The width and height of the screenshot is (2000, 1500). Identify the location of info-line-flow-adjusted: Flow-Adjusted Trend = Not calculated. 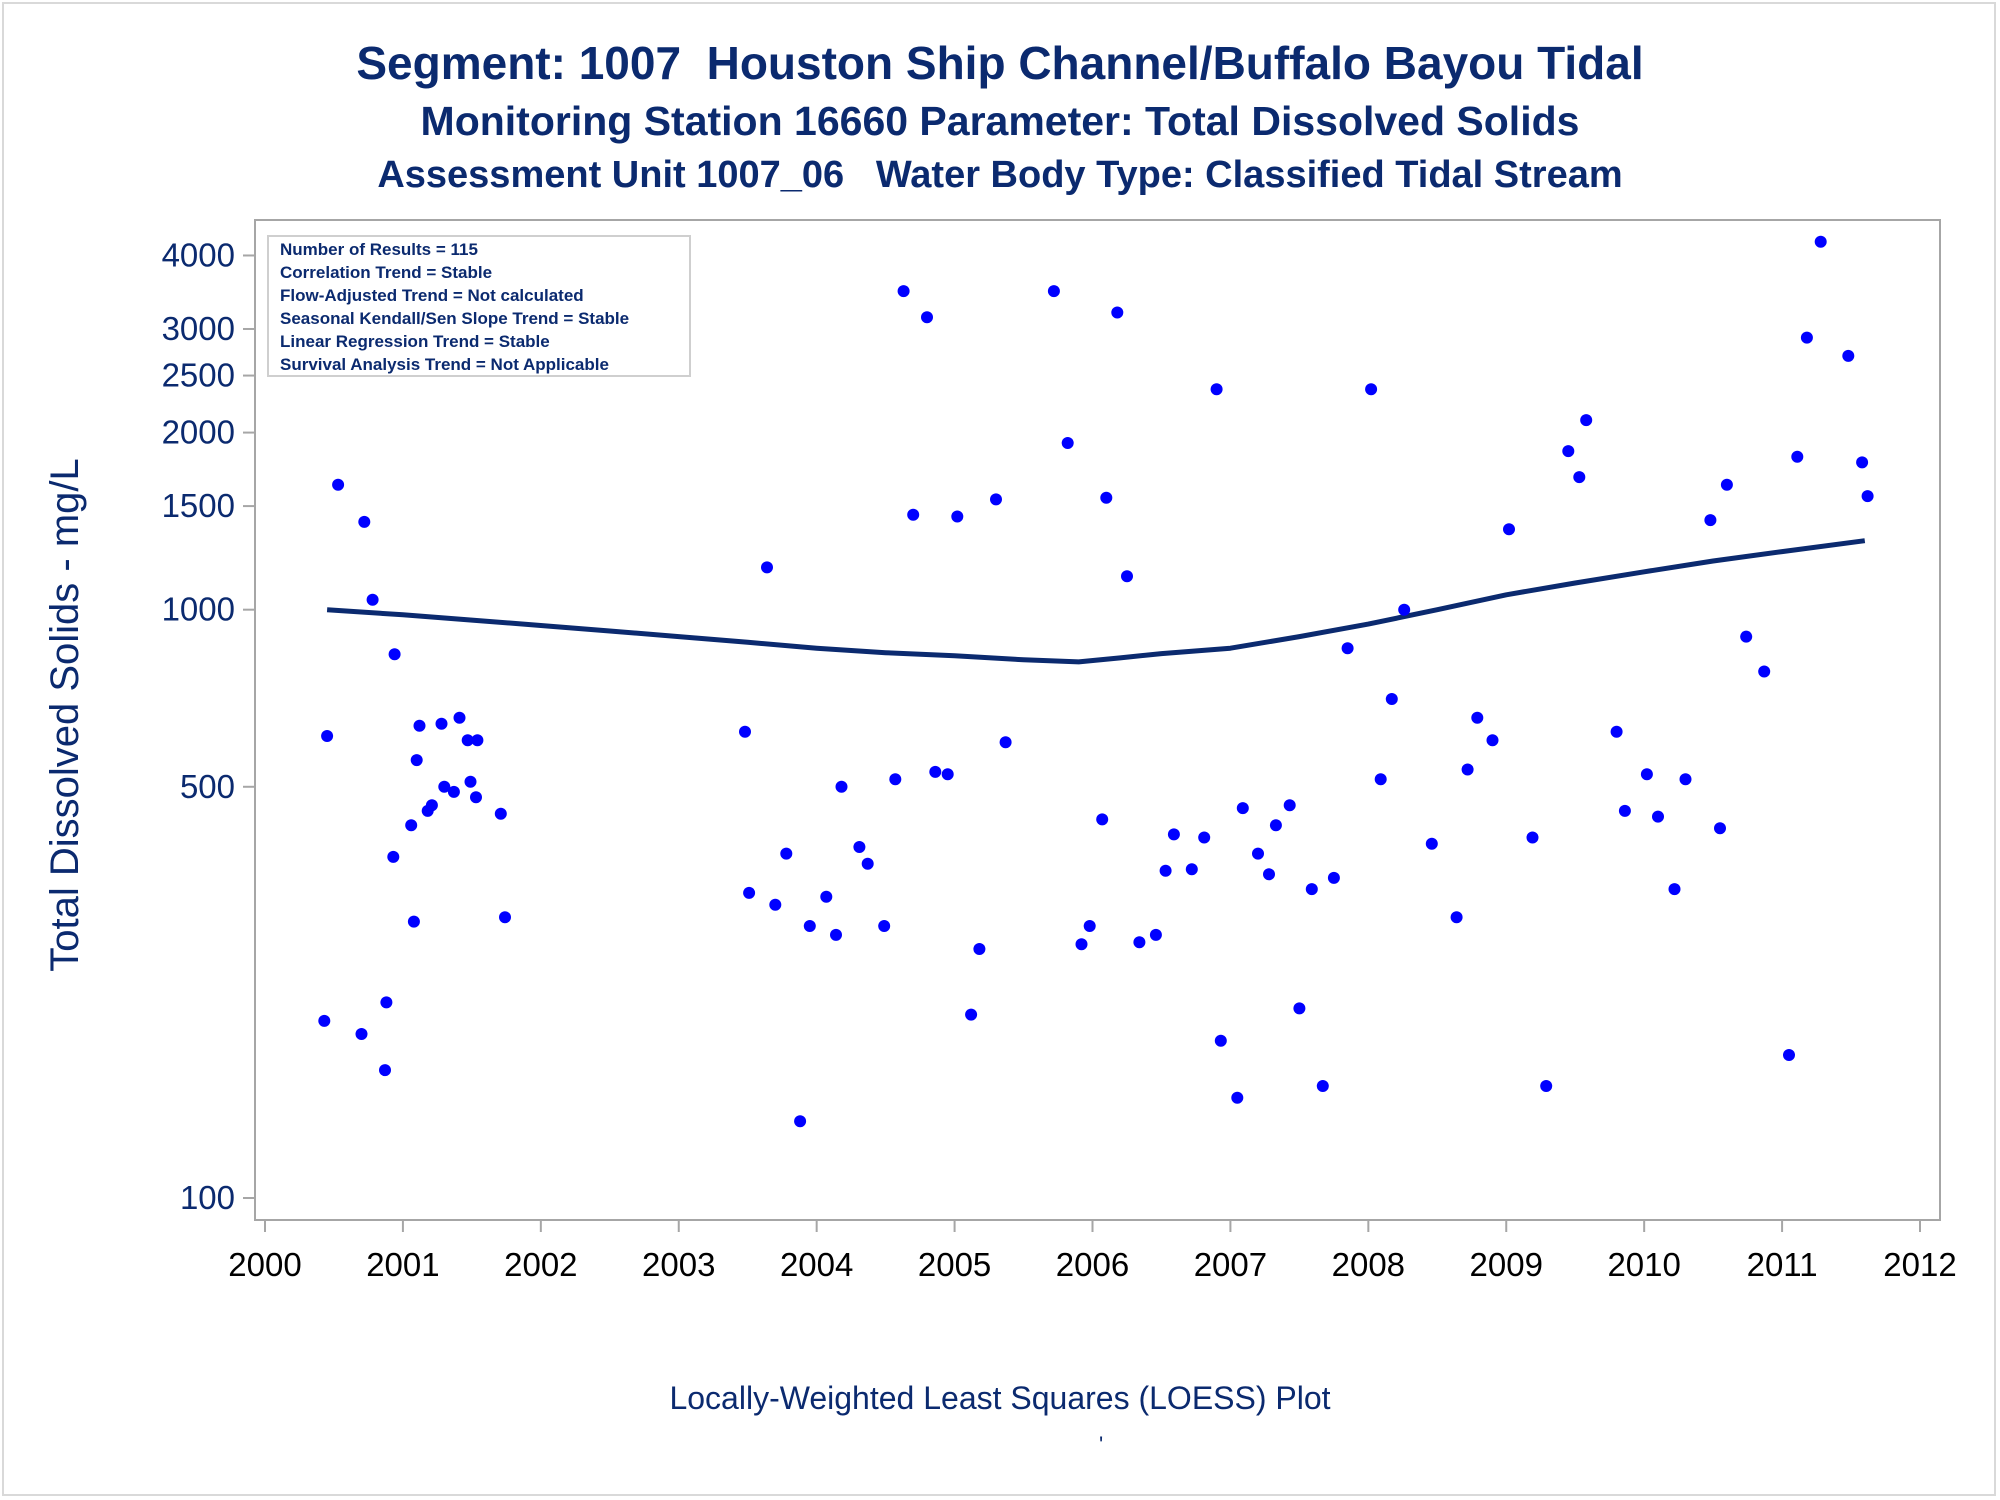
(432, 295).